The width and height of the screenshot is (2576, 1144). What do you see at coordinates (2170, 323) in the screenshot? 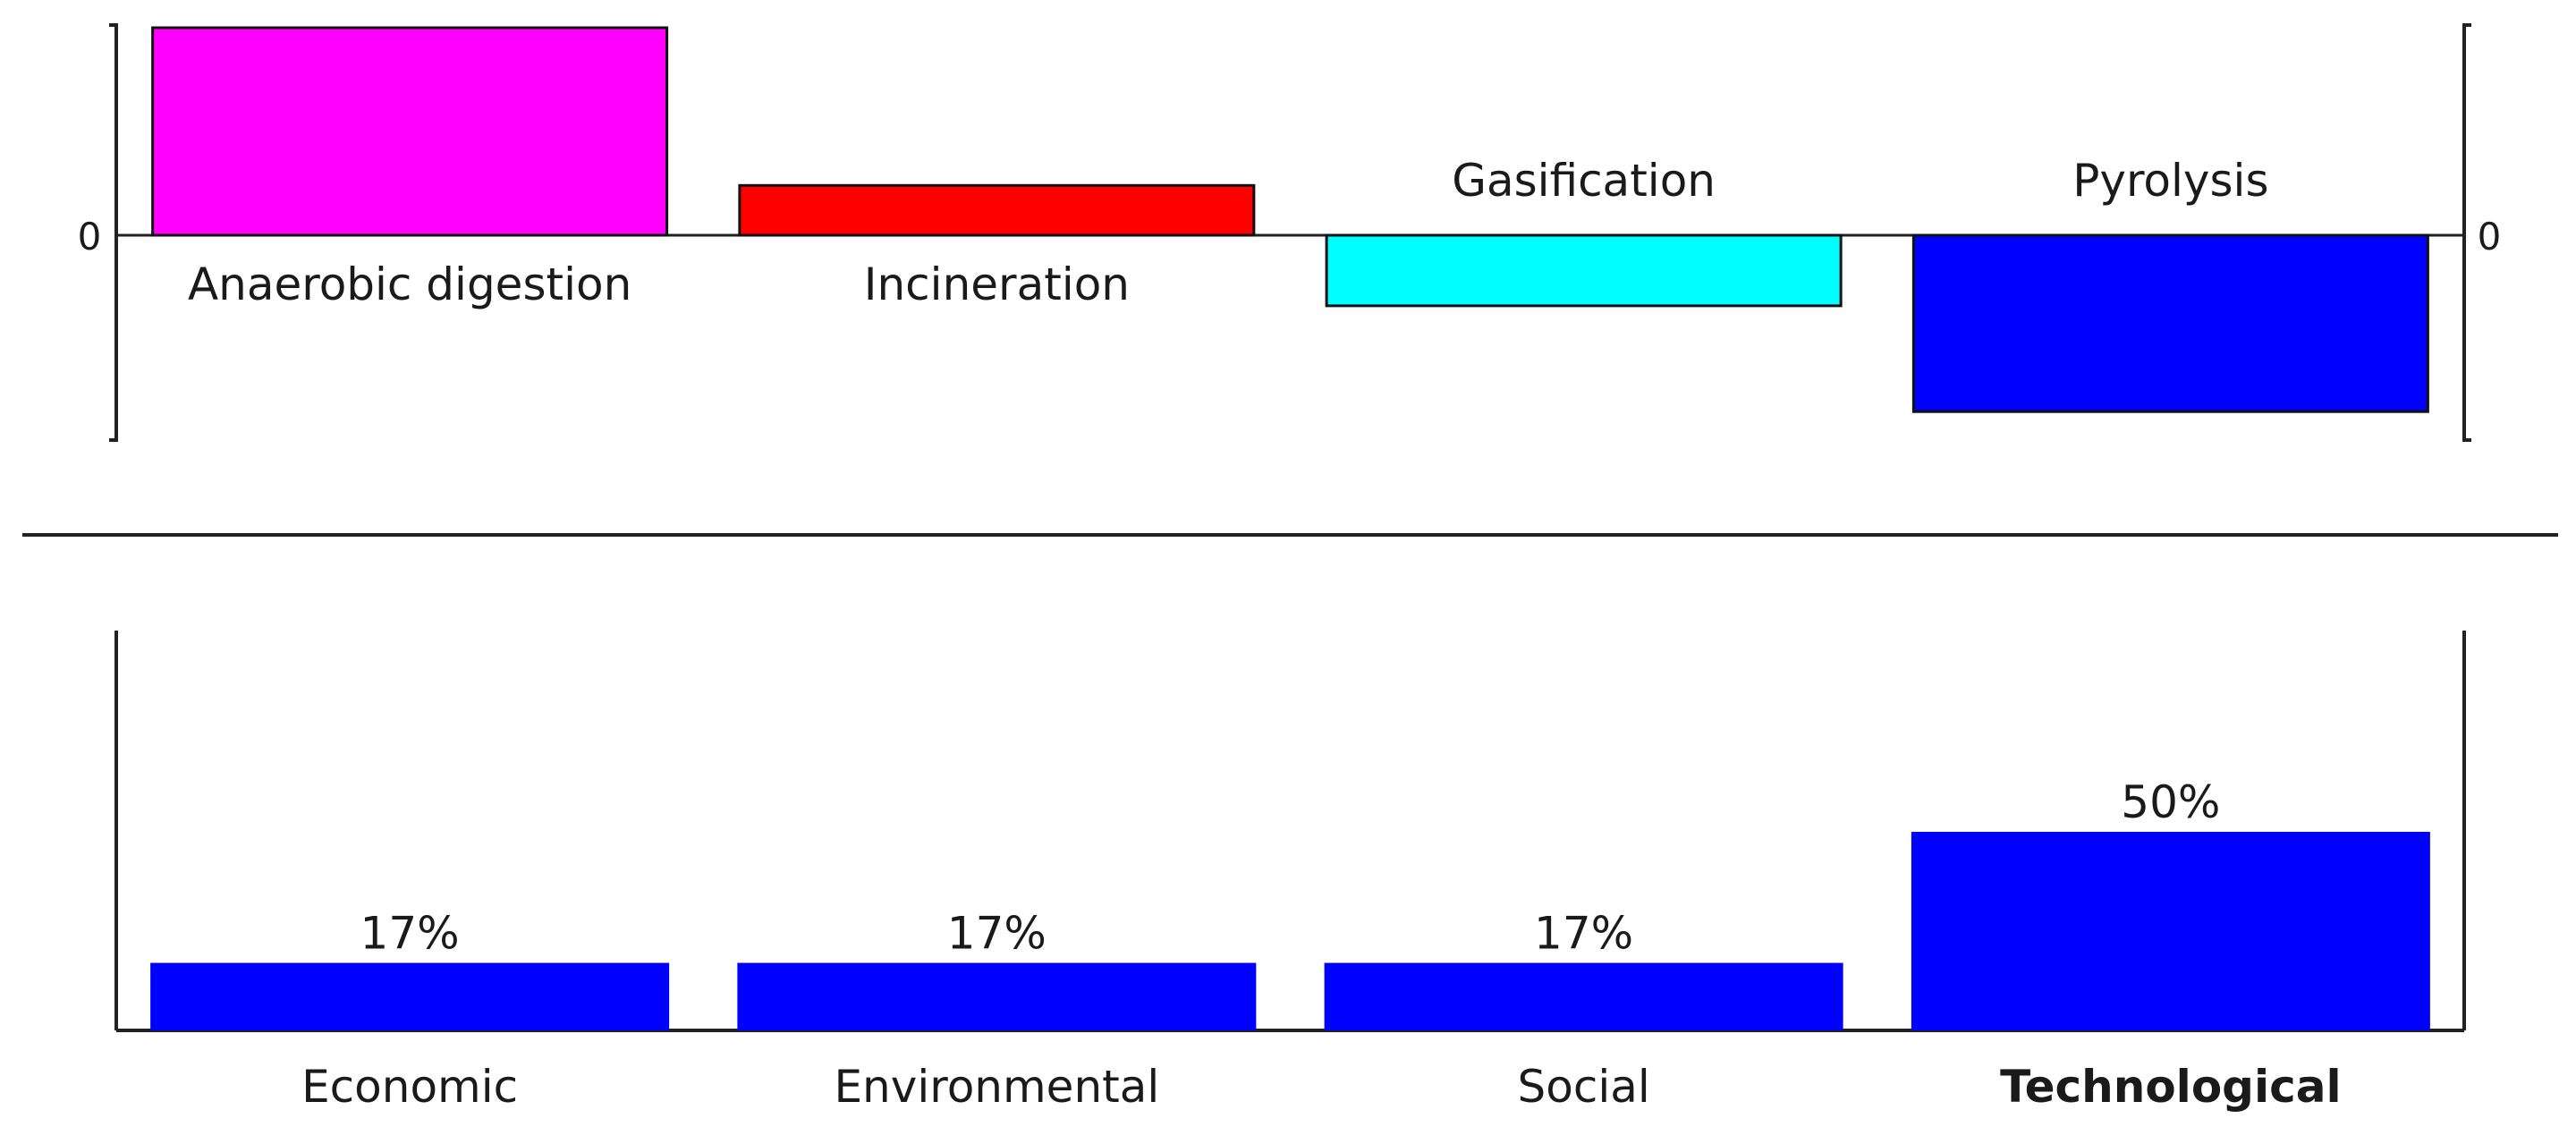
I see `bar-pyrolysis` at bounding box center [2170, 323].